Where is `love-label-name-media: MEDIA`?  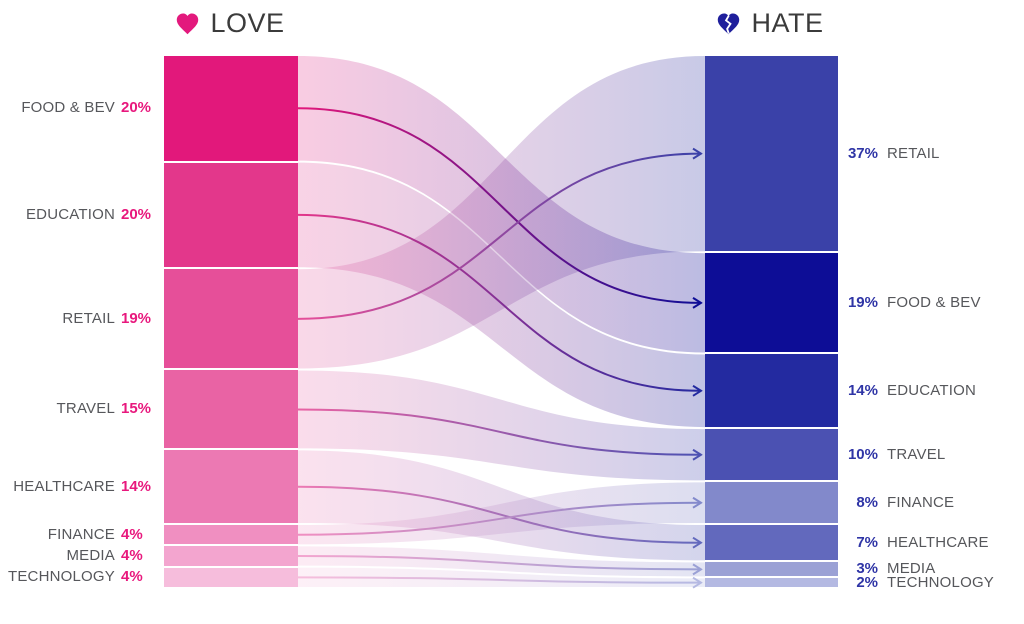
love-label-name-media: MEDIA is located at coordinates (90, 556).